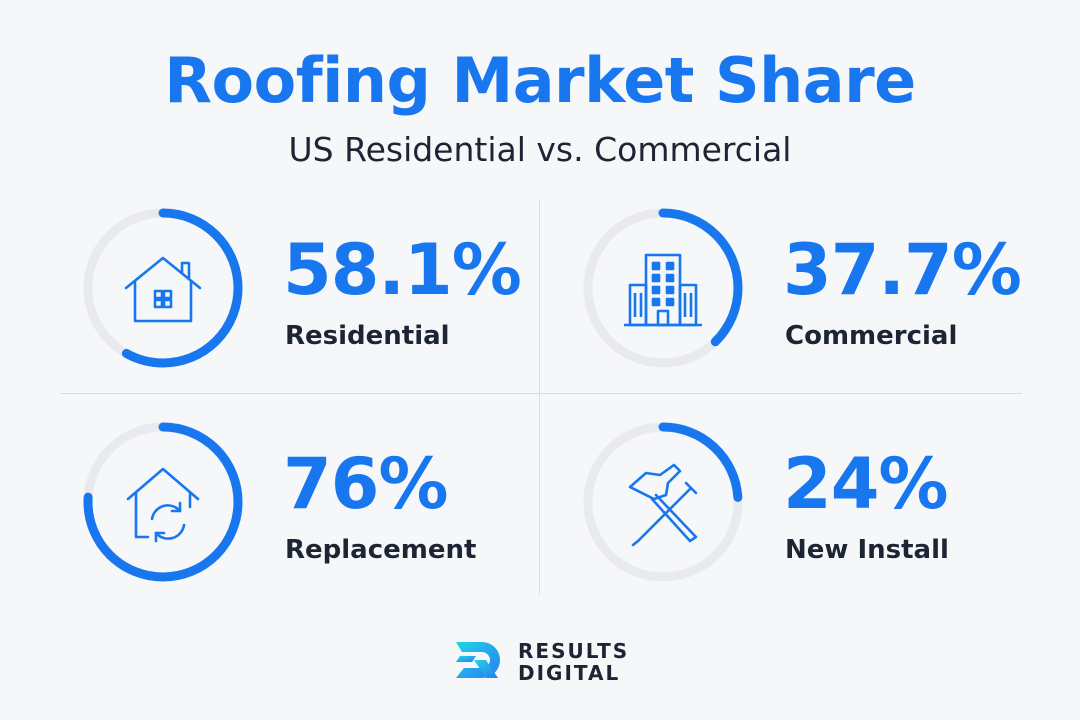 The width and height of the screenshot is (1080, 720). Describe the element at coordinates (478, 660) in the screenshot. I see `results-digital-logo-icon` at that location.